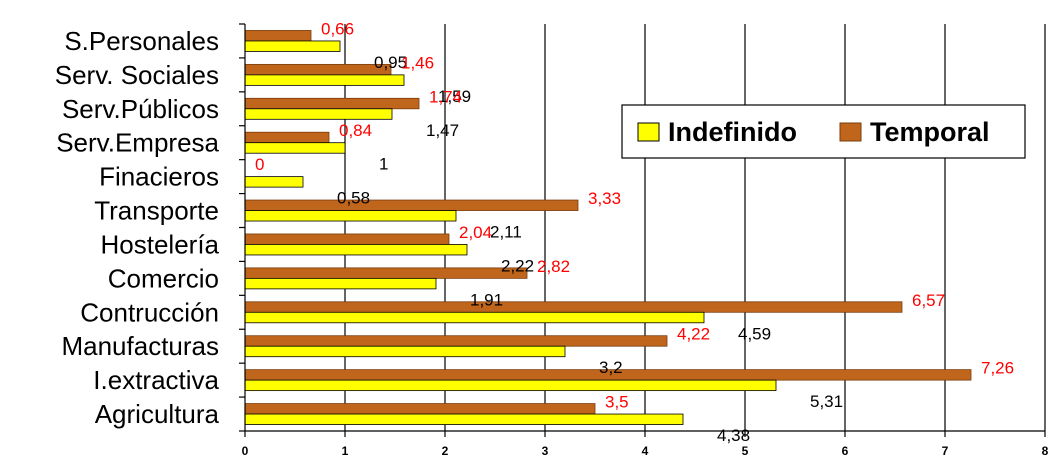 This screenshot has width=1049, height=466. I want to click on data-label-temporal: 0,66, so click(337, 28).